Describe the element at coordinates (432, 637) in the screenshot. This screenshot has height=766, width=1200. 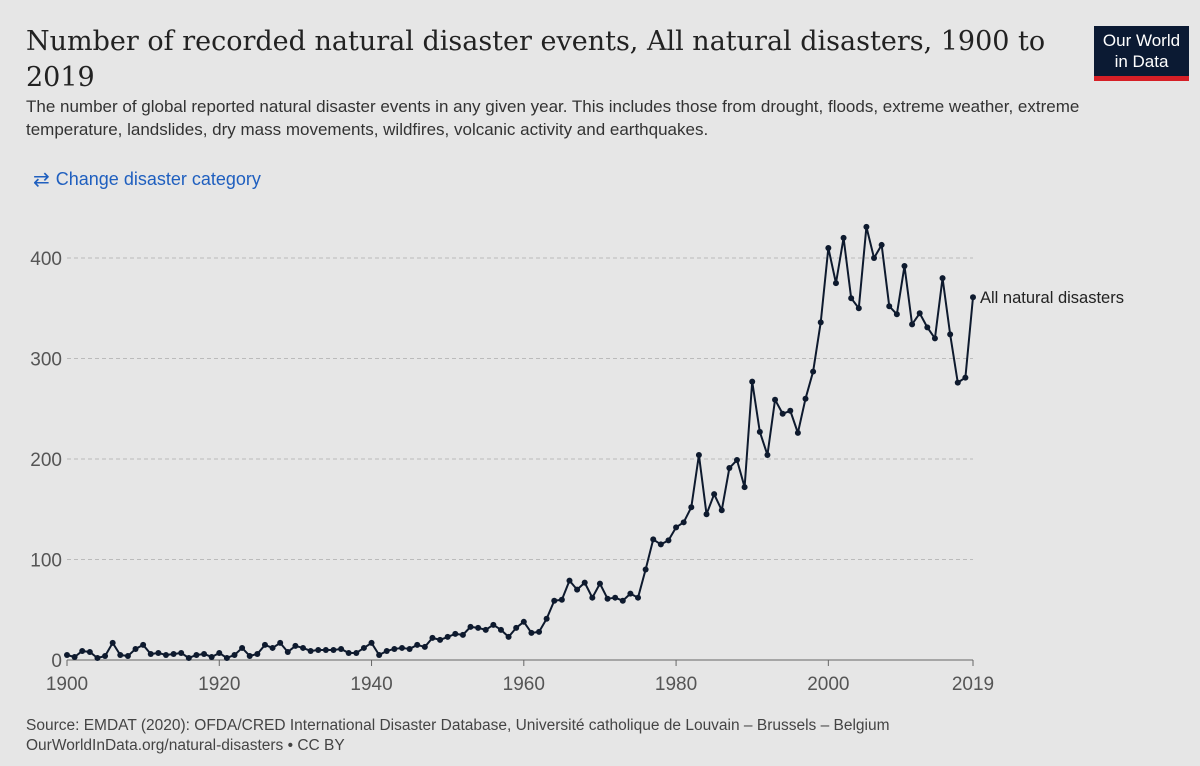
I see `data-point-1948` at that location.